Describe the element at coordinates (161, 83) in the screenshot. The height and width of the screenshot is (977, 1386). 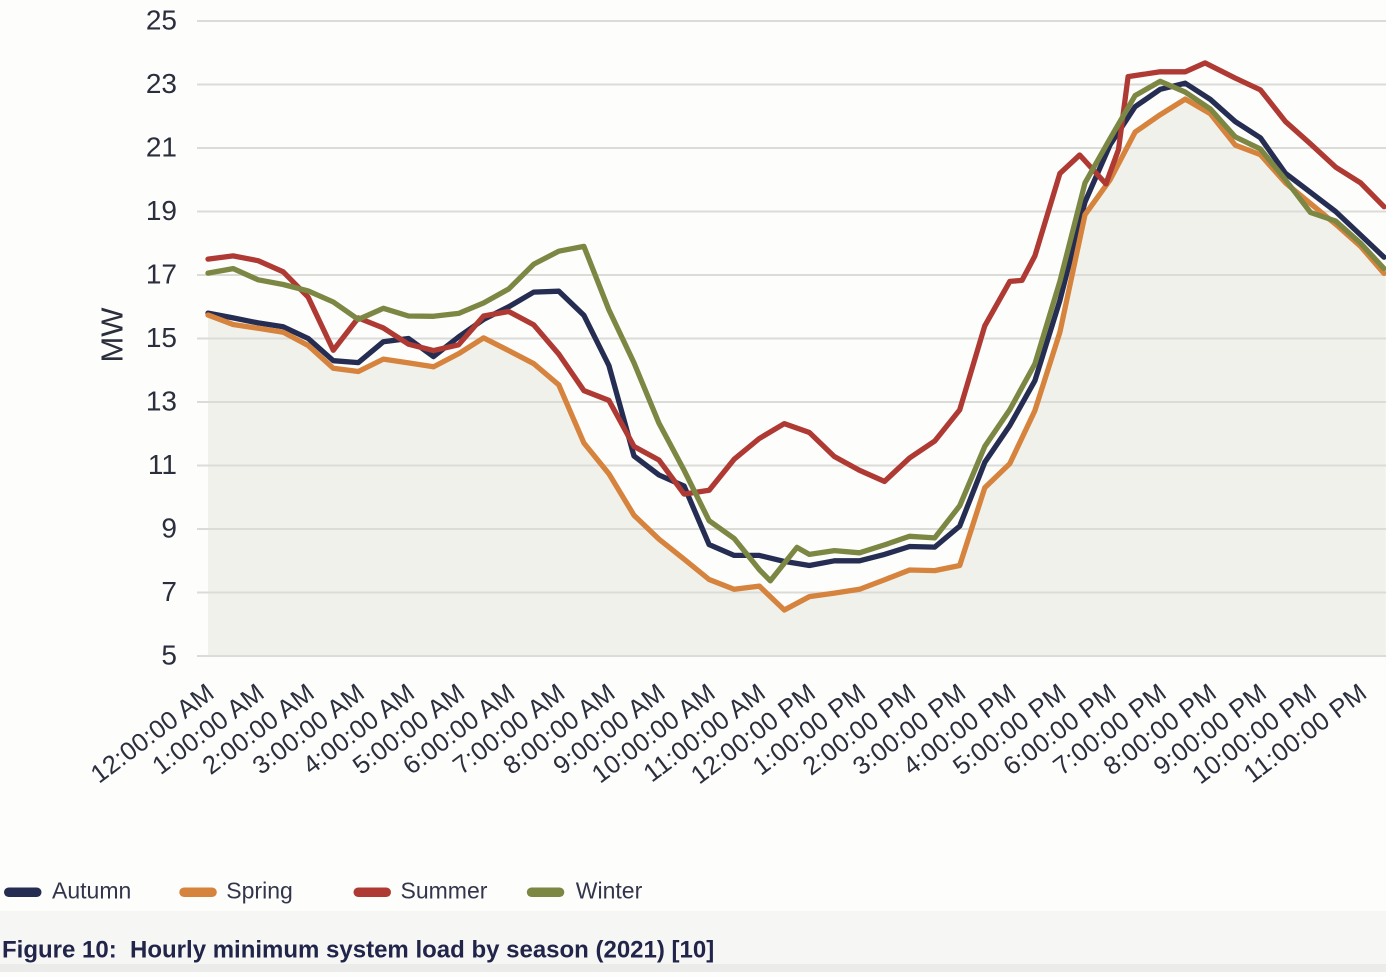
I see `svg-text: 23` at that location.